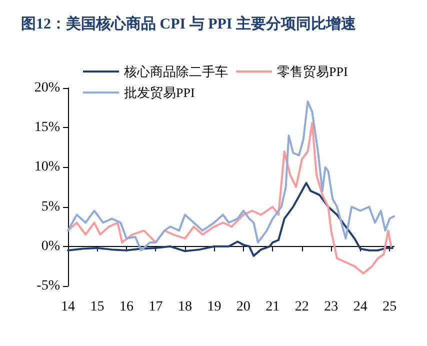  Describe the element at coordinates (214, 307) in the screenshot. I see `x-tick-label: 19` at that location.